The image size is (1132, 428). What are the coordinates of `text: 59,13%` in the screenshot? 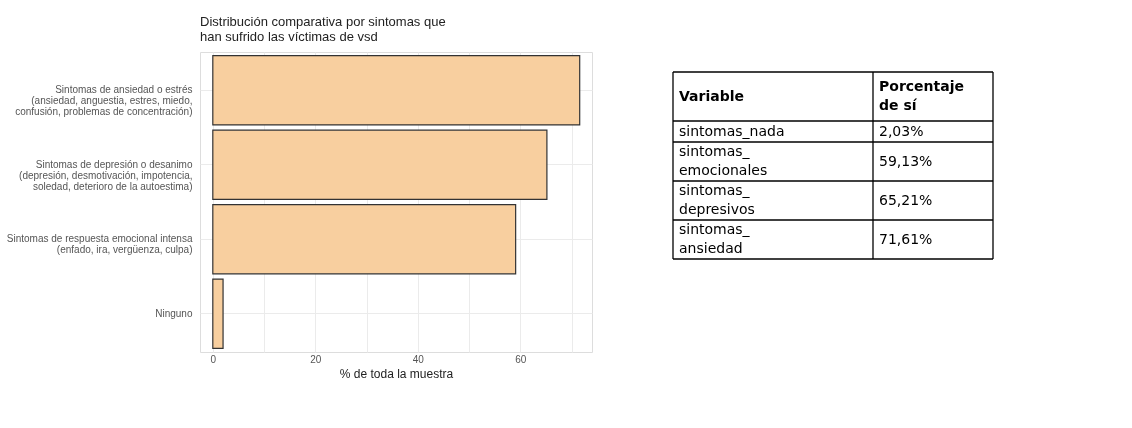 It's located at (906, 160).